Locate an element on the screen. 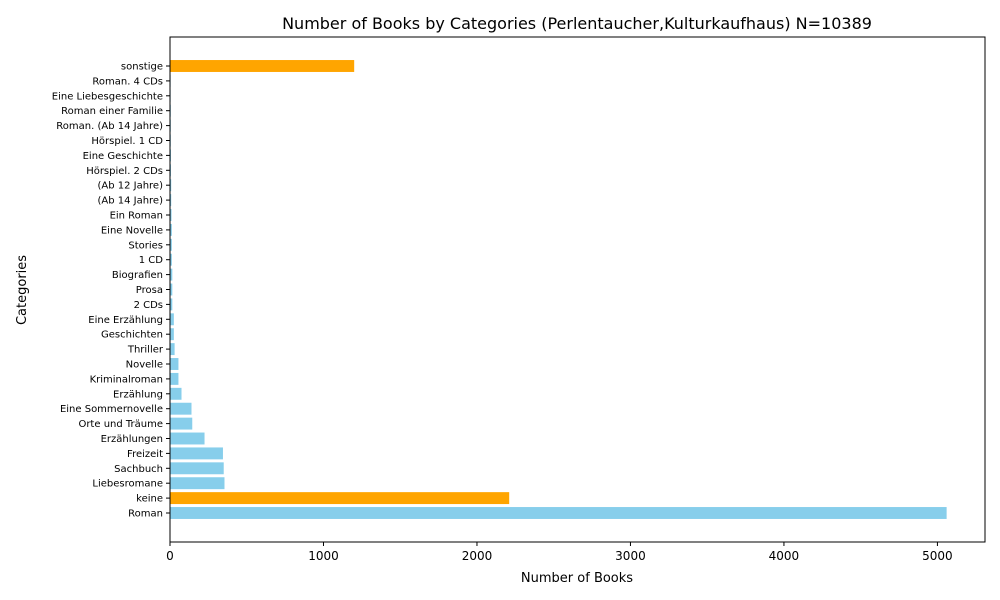 The image size is (1000, 600). y-tick-label-24: Eine Geschichte is located at coordinates (123, 156).